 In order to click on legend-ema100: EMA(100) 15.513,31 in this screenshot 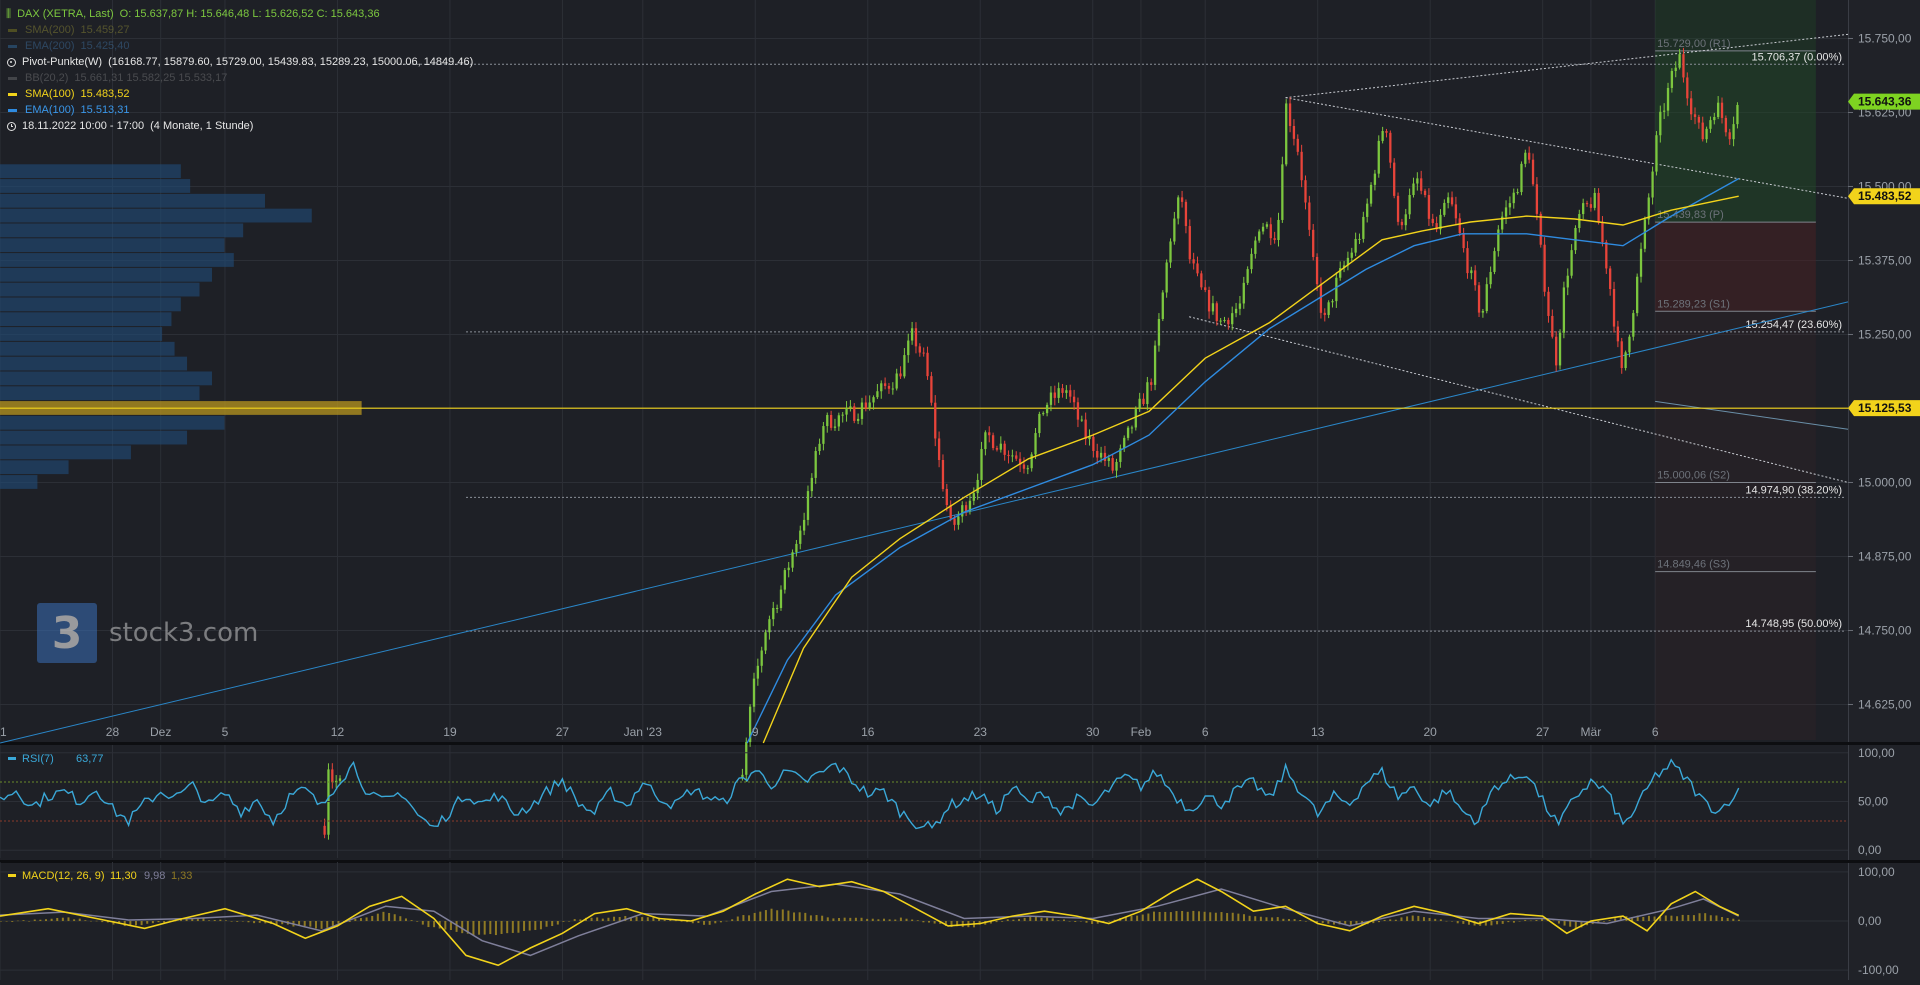, I will do `click(239, 110)`.